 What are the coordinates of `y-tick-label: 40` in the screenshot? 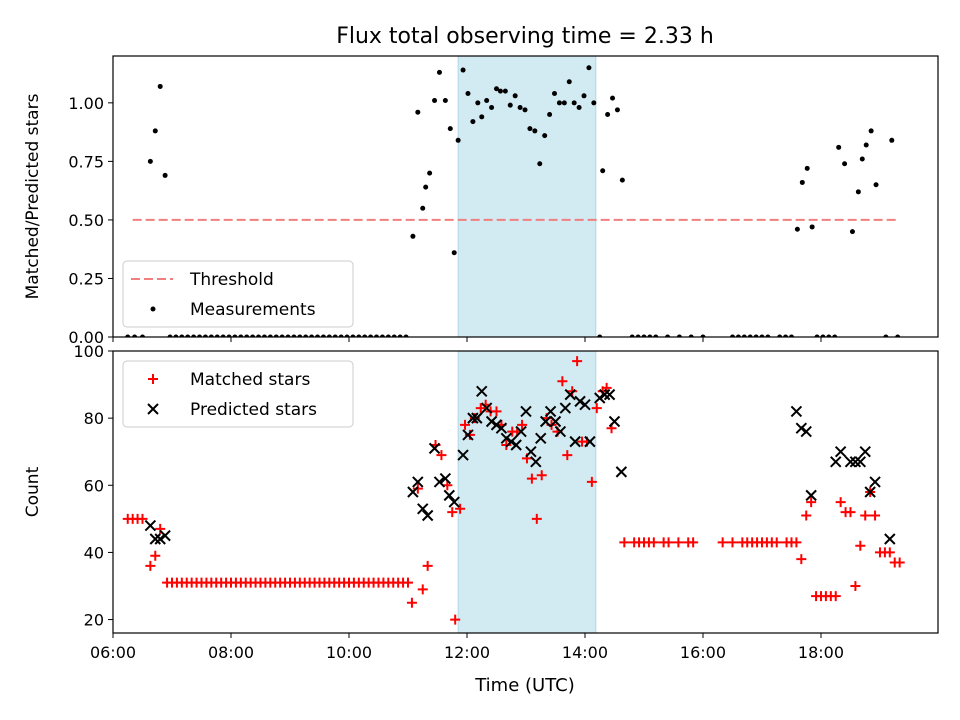 It's located at (94, 552).